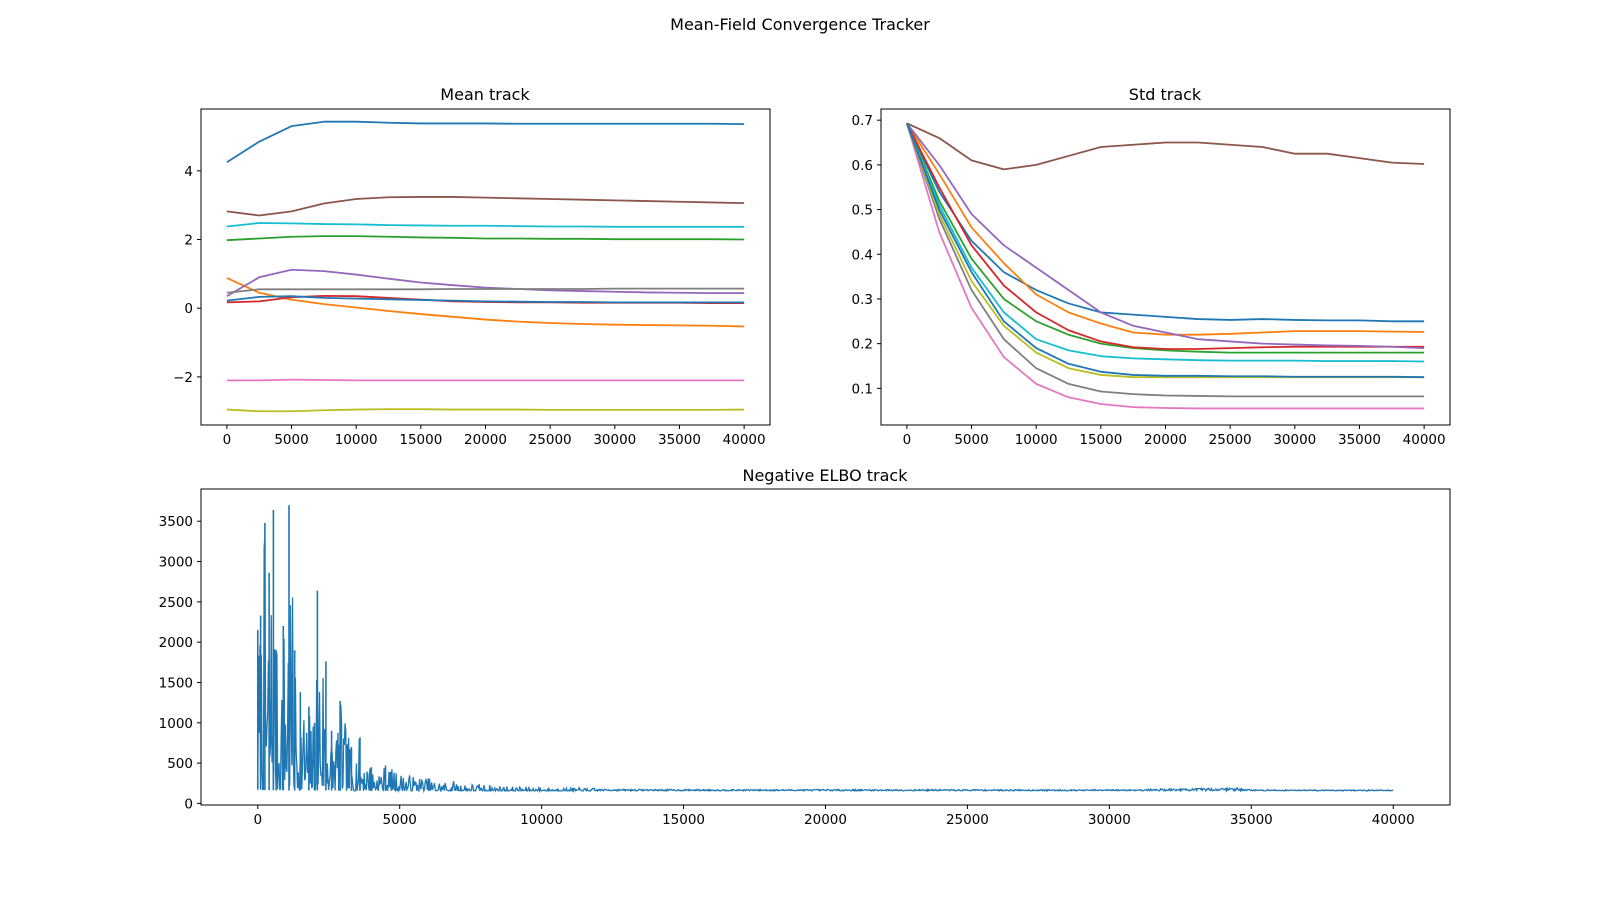 The width and height of the screenshot is (1600, 900). I want to click on elbo-x-tick-label: 35000, so click(1251, 820).